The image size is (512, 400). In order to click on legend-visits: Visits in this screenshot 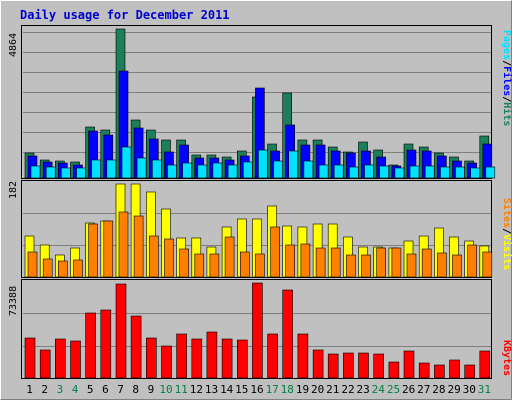, I will do `click(506, 252)`.